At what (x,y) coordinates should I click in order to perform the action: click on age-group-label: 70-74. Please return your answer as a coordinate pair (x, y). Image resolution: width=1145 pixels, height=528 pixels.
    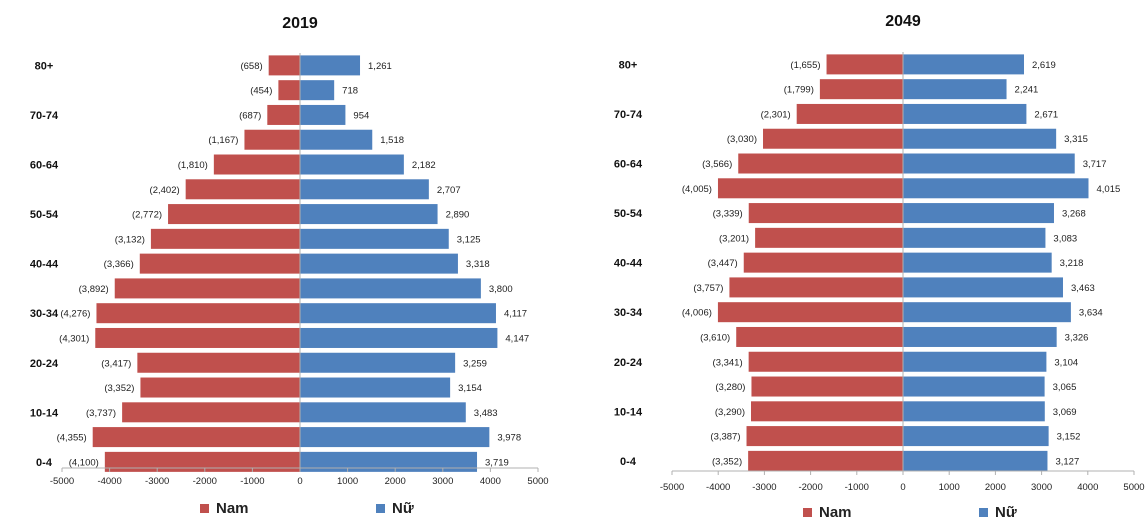
    Looking at the image, I should click on (628, 115).